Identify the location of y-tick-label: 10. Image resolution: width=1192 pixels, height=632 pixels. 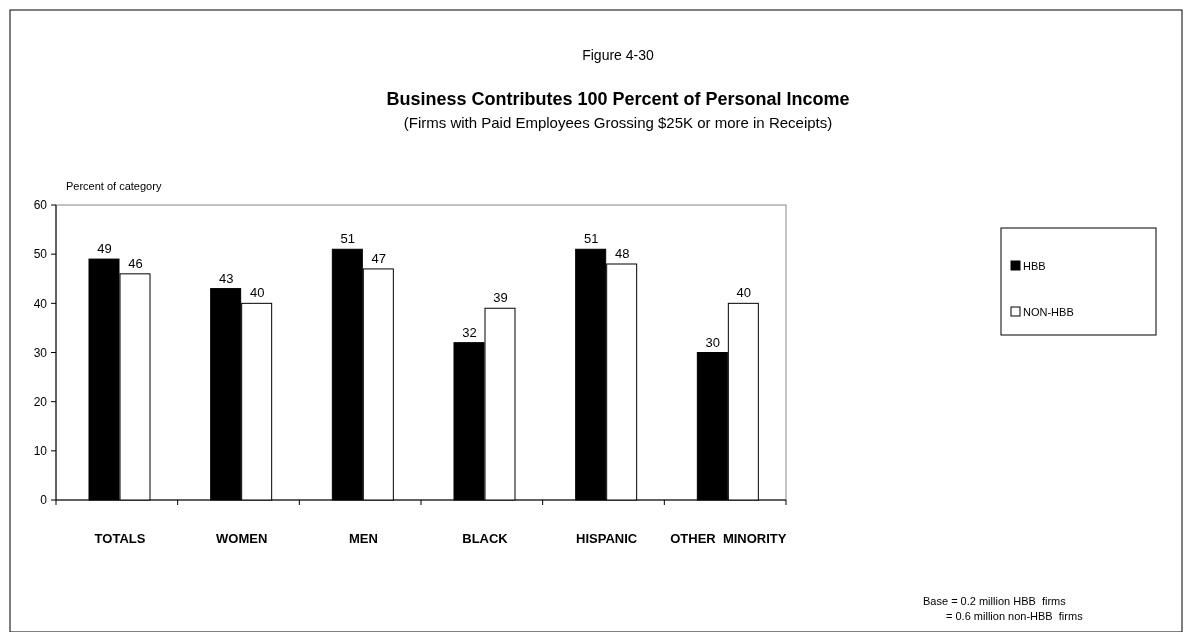
(40, 451).